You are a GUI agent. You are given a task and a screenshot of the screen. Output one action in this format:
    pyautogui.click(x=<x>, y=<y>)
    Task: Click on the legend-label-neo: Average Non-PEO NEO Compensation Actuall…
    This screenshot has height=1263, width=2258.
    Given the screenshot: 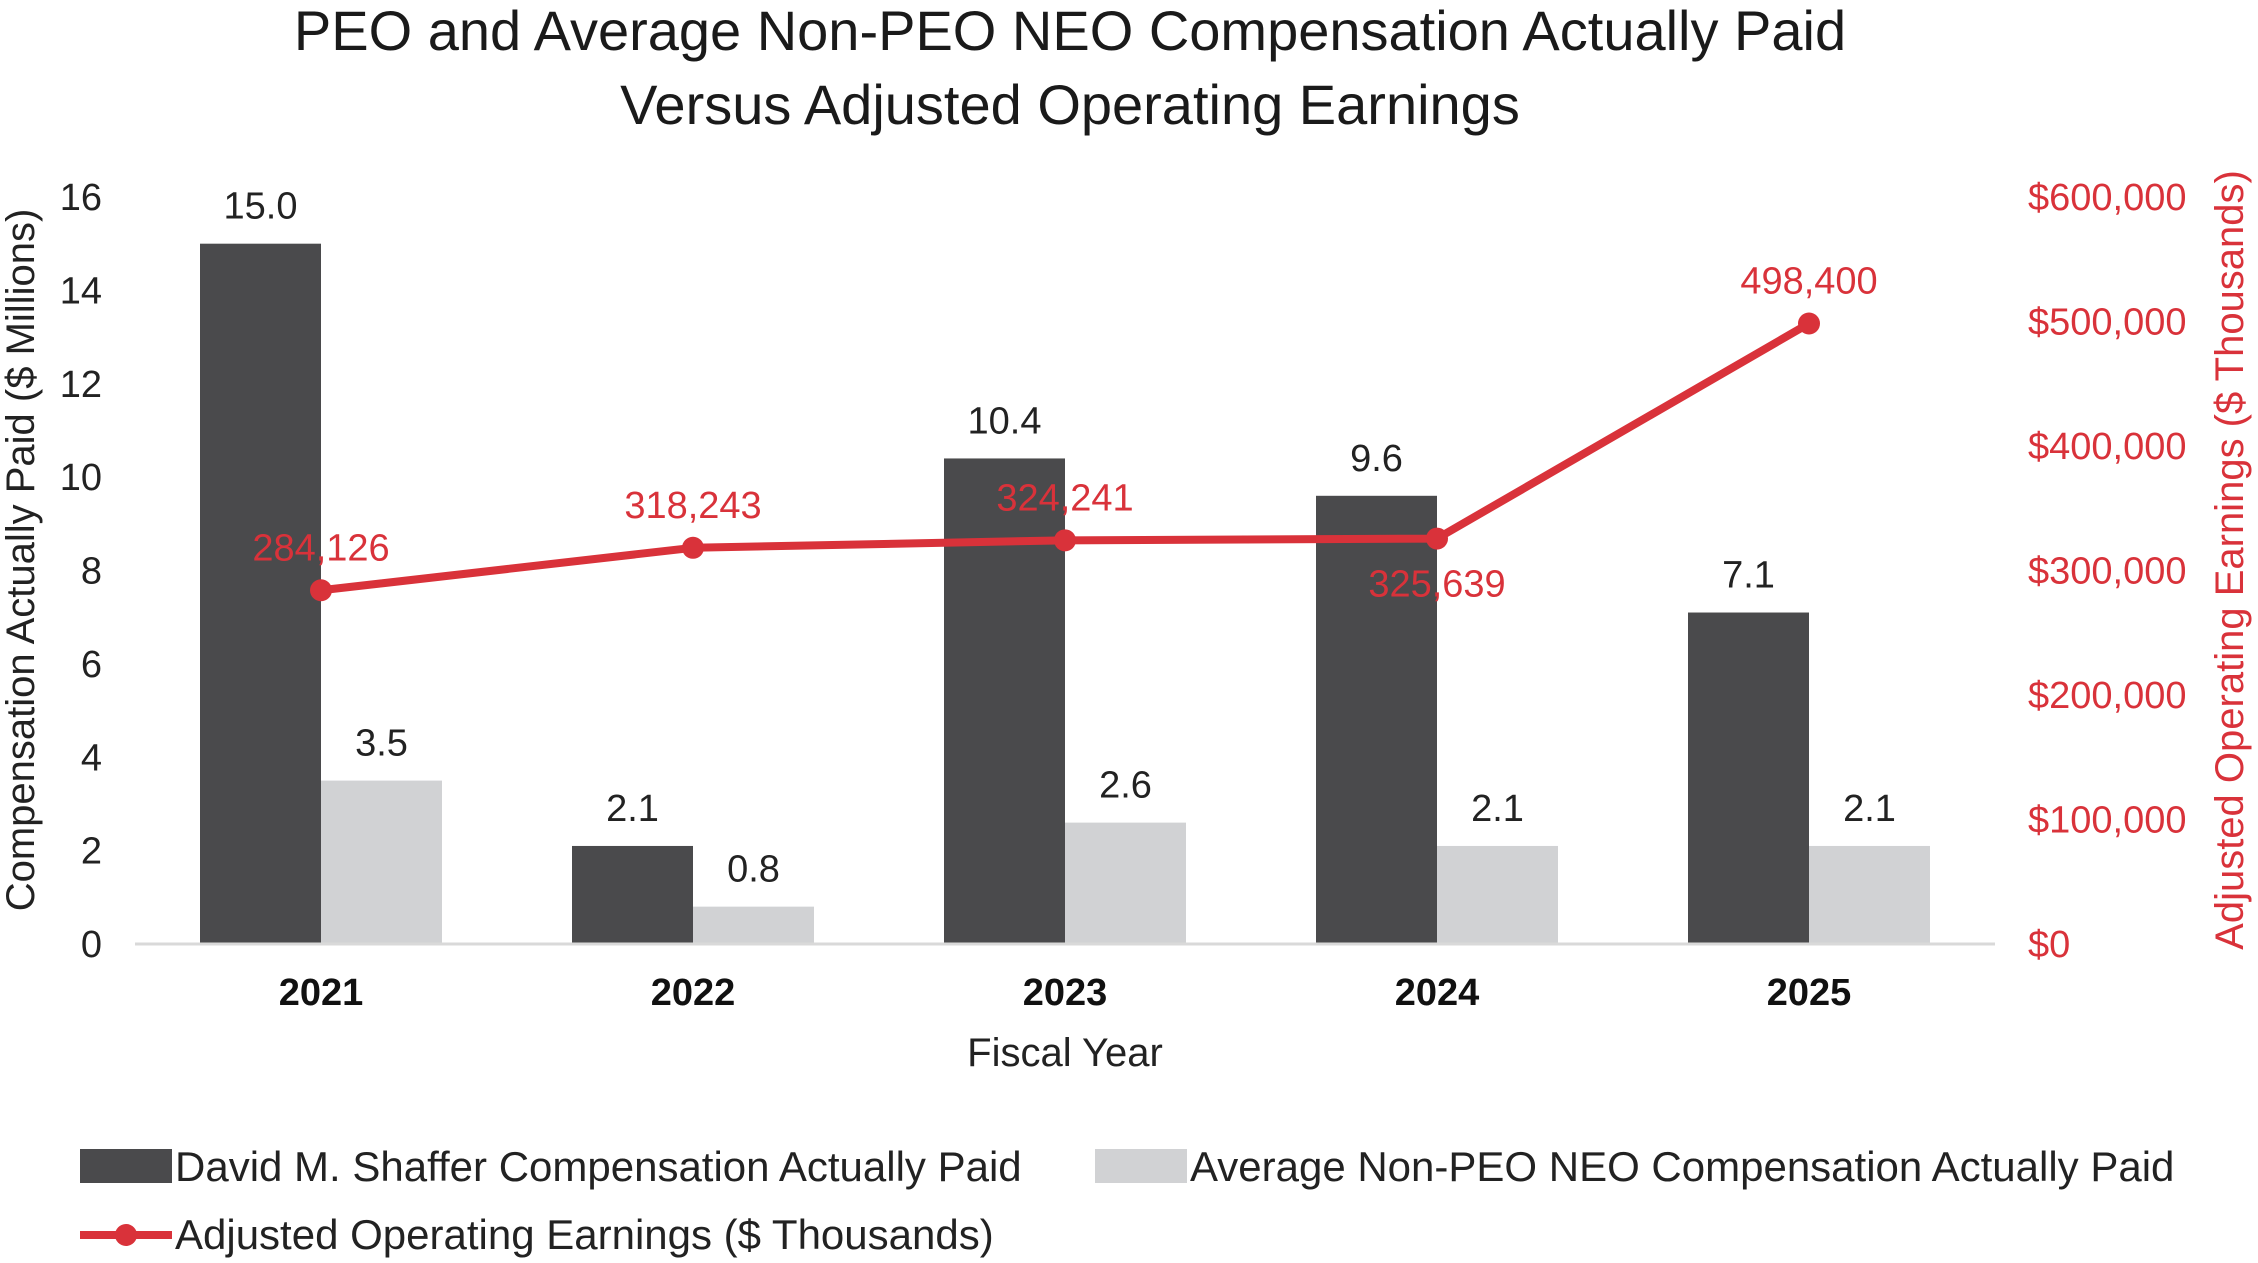 What is the action you would take?
    pyautogui.click(x=1682, y=1166)
    